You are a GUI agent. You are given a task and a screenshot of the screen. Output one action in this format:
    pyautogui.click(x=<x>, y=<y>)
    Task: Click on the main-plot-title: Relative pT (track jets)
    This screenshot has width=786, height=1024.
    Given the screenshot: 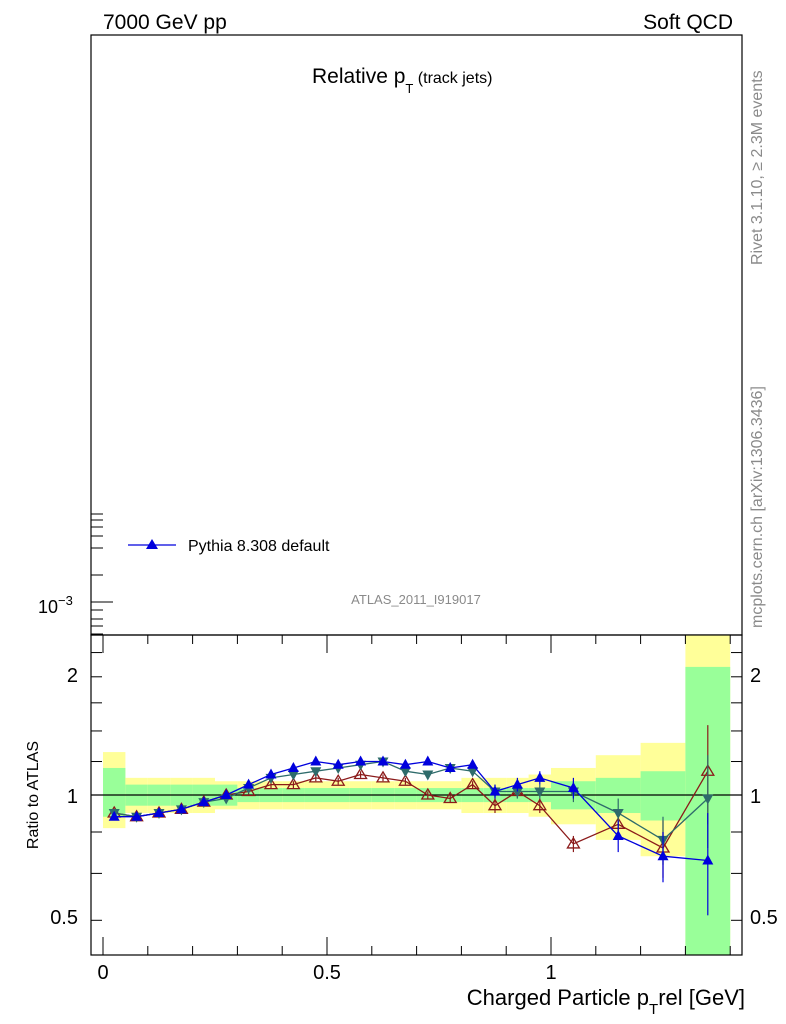 What is the action you would take?
    pyautogui.click(x=402, y=80)
    